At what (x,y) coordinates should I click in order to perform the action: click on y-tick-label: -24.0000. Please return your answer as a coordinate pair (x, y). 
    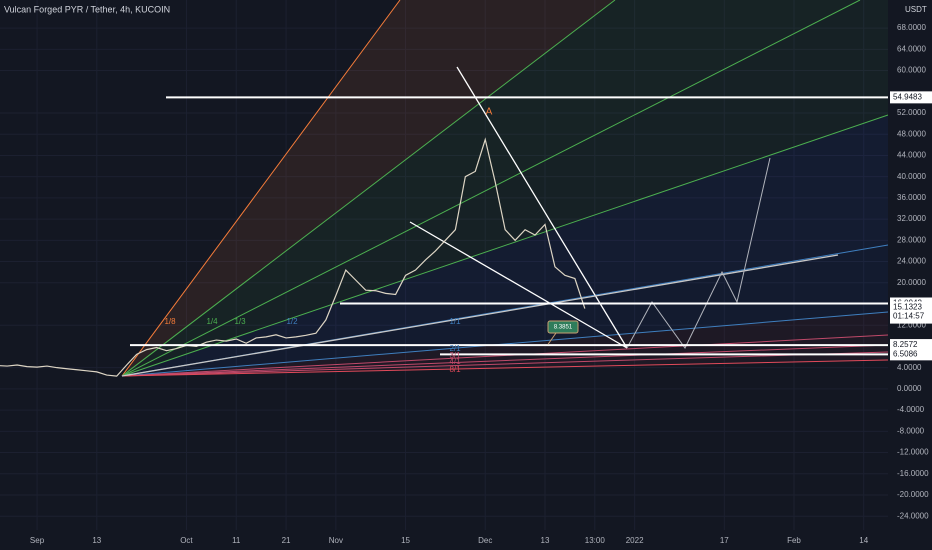
    Looking at the image, I should click on (913, 515).